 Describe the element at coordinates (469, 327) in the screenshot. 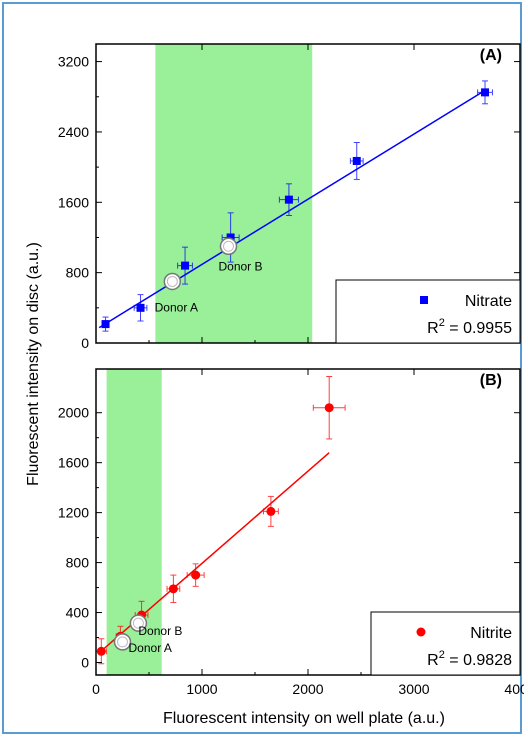

I see `r2-label: R2 = 0.9955` at that location.